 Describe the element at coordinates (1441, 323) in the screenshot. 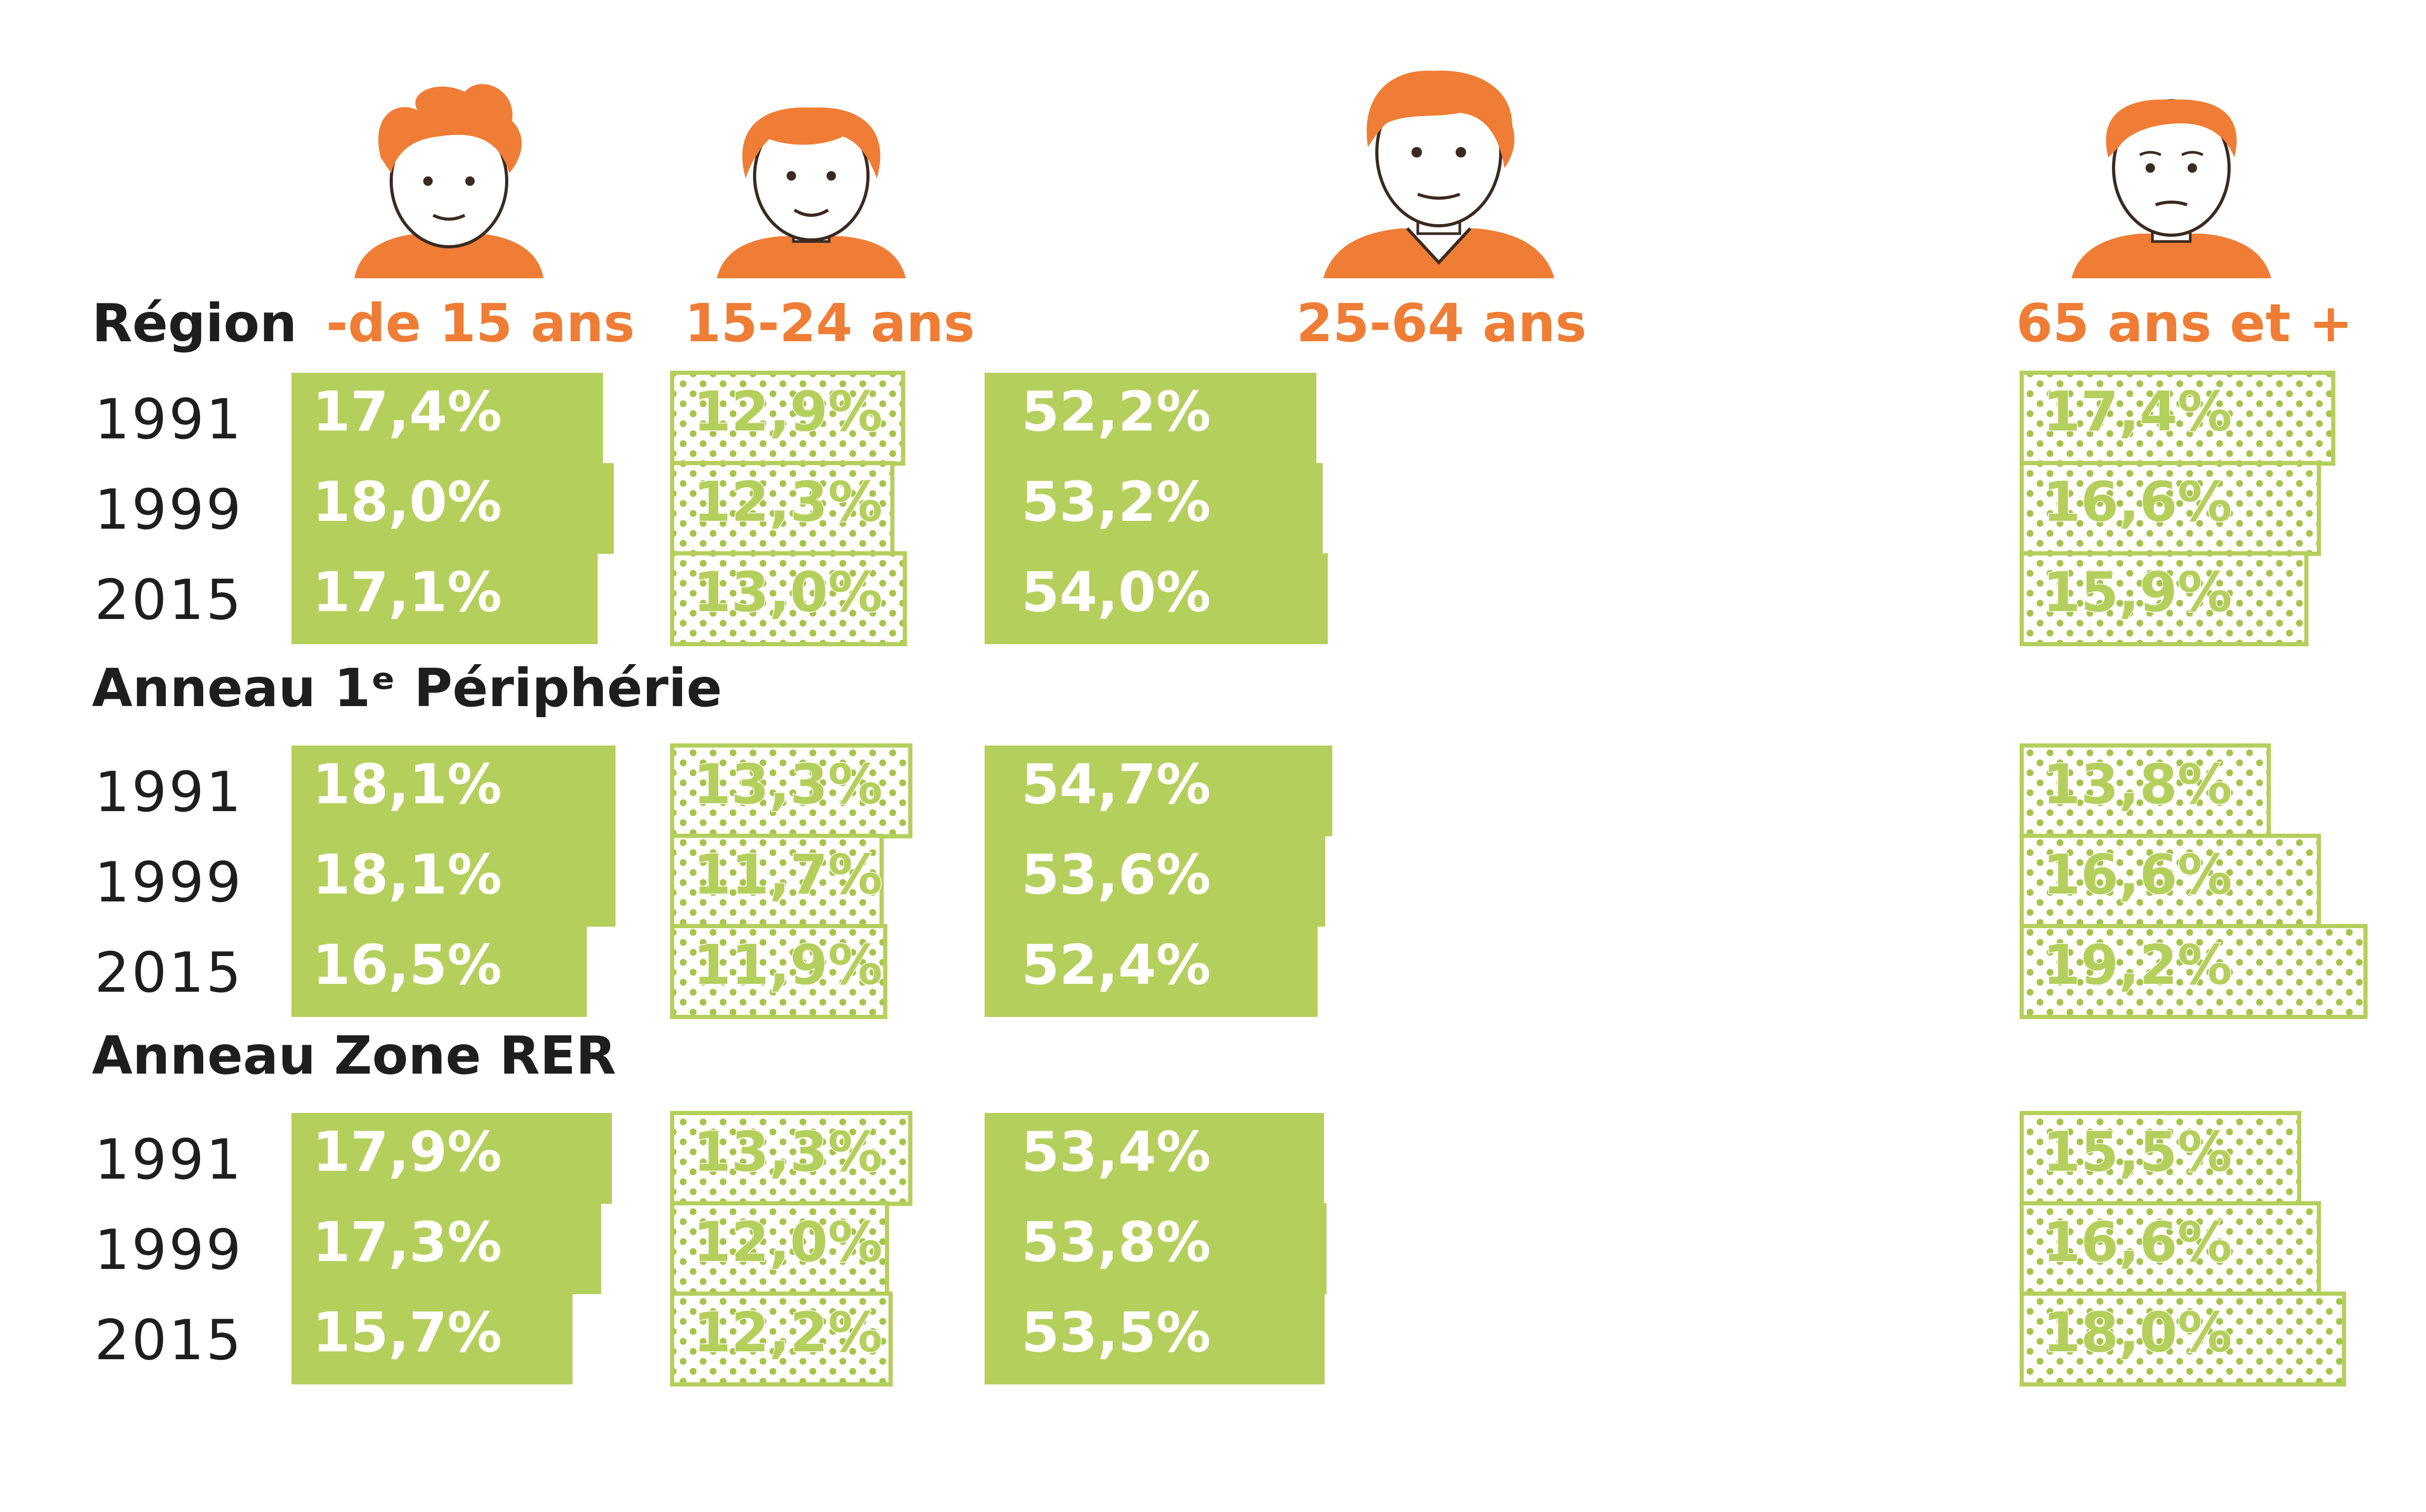

I see `category-label: 25-64 ans` at that location.